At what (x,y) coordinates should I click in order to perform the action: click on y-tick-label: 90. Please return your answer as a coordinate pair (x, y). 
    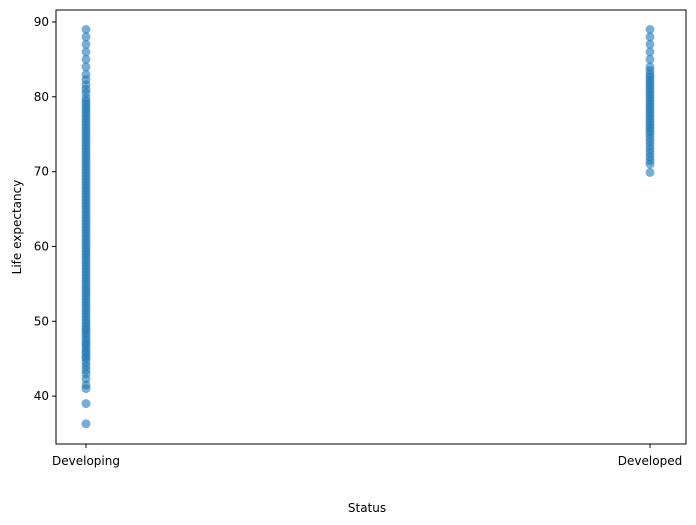
    Looking at the image, I should click on (41, 22).